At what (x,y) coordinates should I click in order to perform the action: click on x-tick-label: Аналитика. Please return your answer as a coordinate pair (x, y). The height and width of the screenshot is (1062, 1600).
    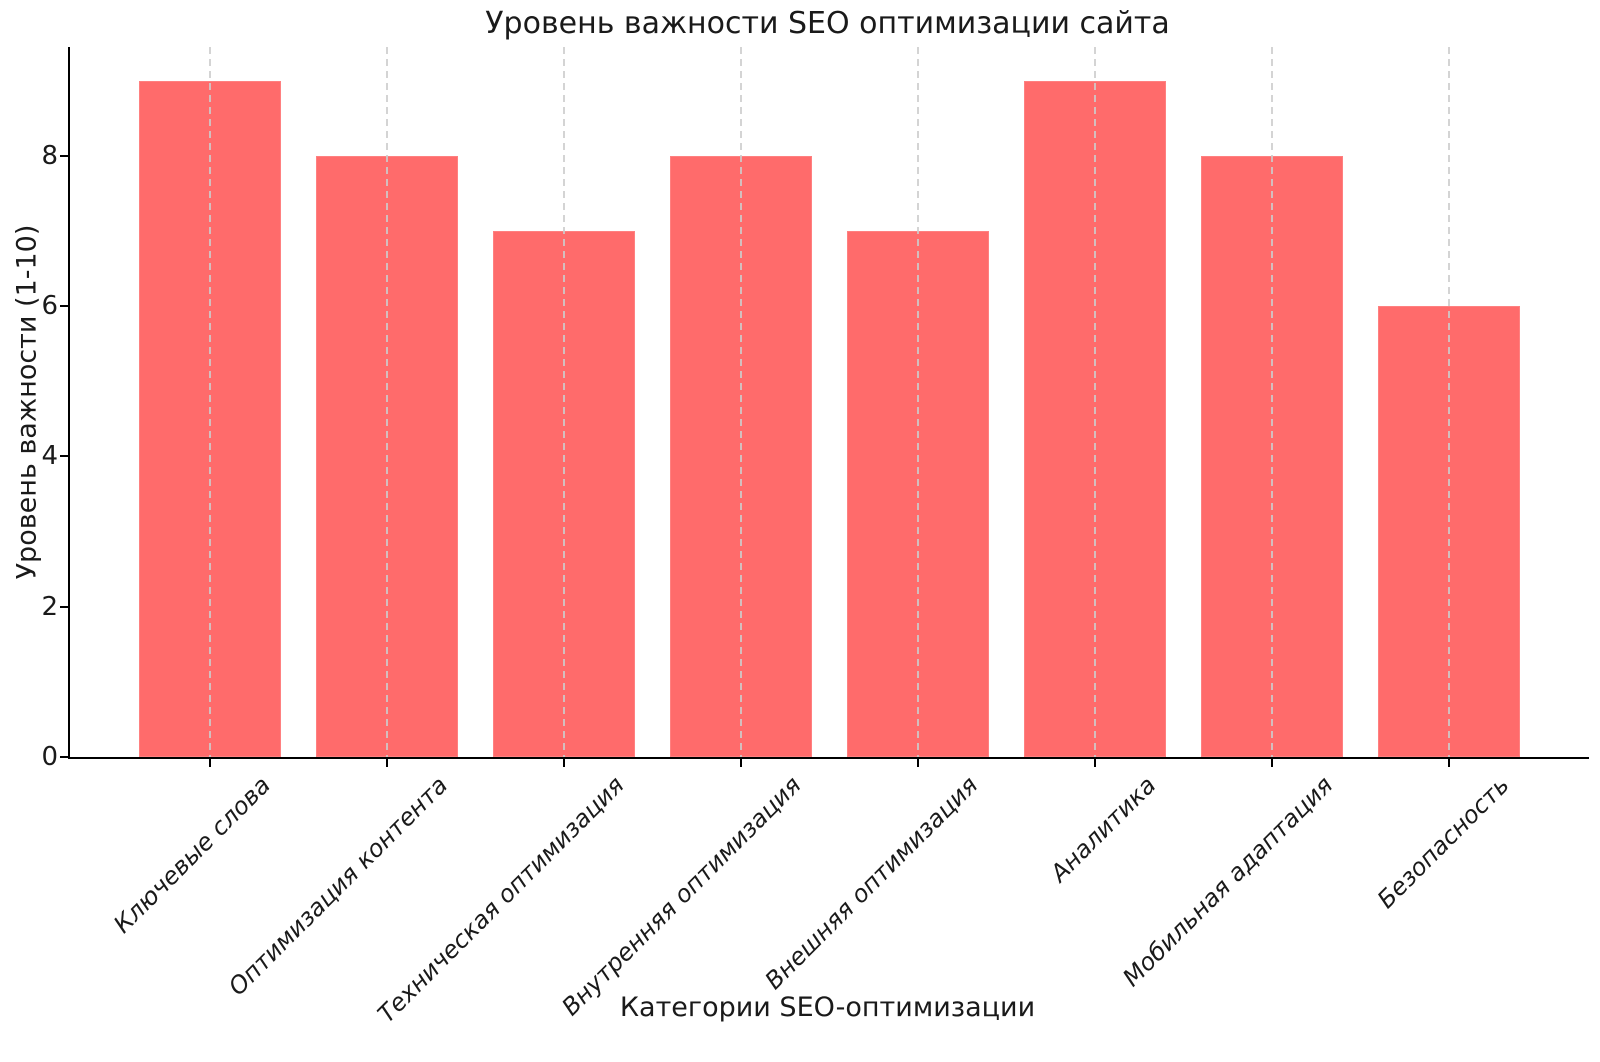
    Looking at the image, I should click on (1102, 829).